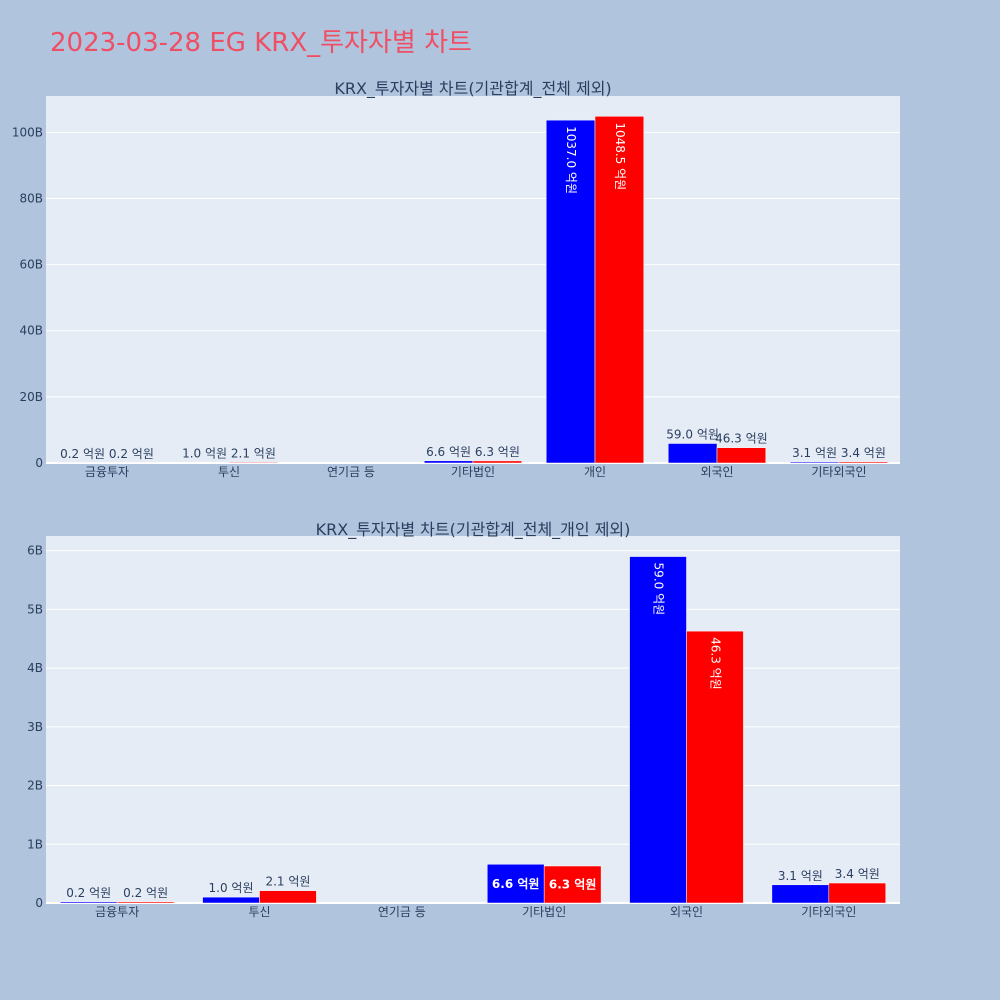 This screenshot has height=1000, width=1000. Describe the element at coordinates (31, 331) in the screenshot. I see `y-tick-label: 40B` at that location.